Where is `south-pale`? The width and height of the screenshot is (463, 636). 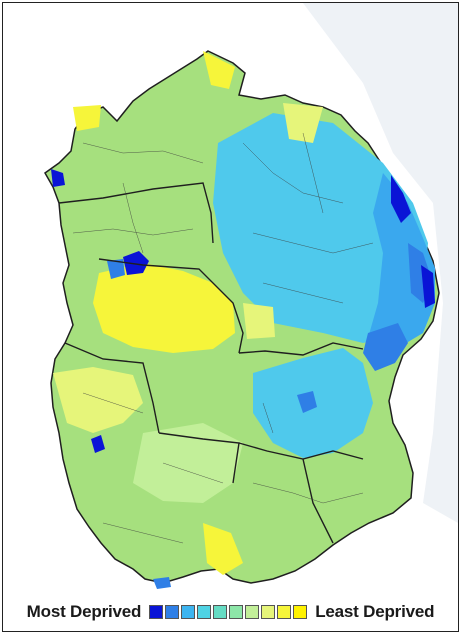
south-pale is located at coordinates (188, 463).